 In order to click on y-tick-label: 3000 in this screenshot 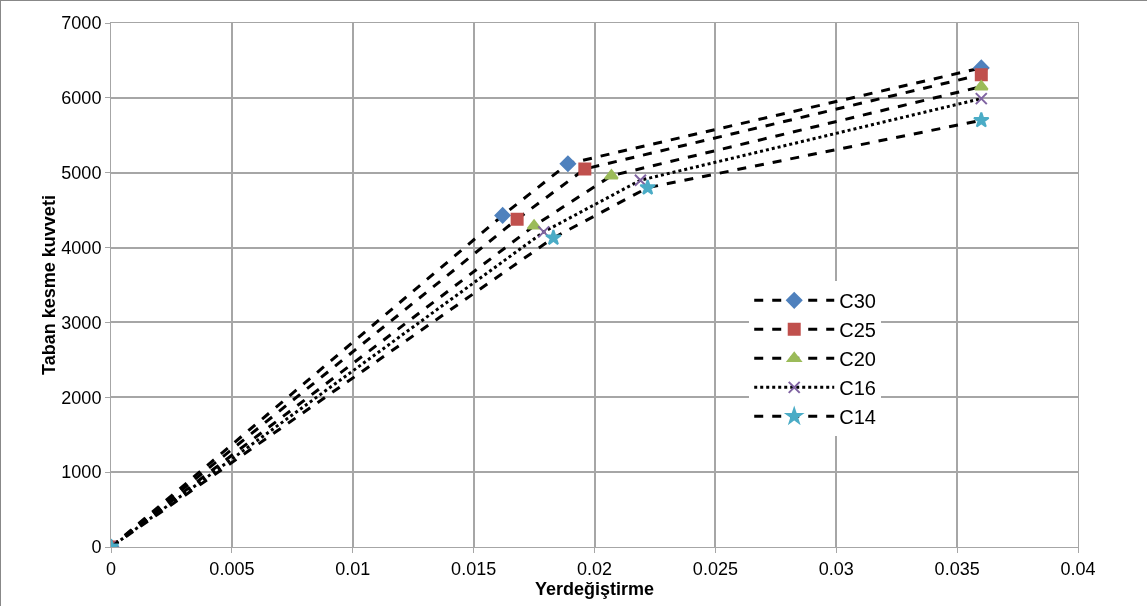, I will do `click(81, 322)`.